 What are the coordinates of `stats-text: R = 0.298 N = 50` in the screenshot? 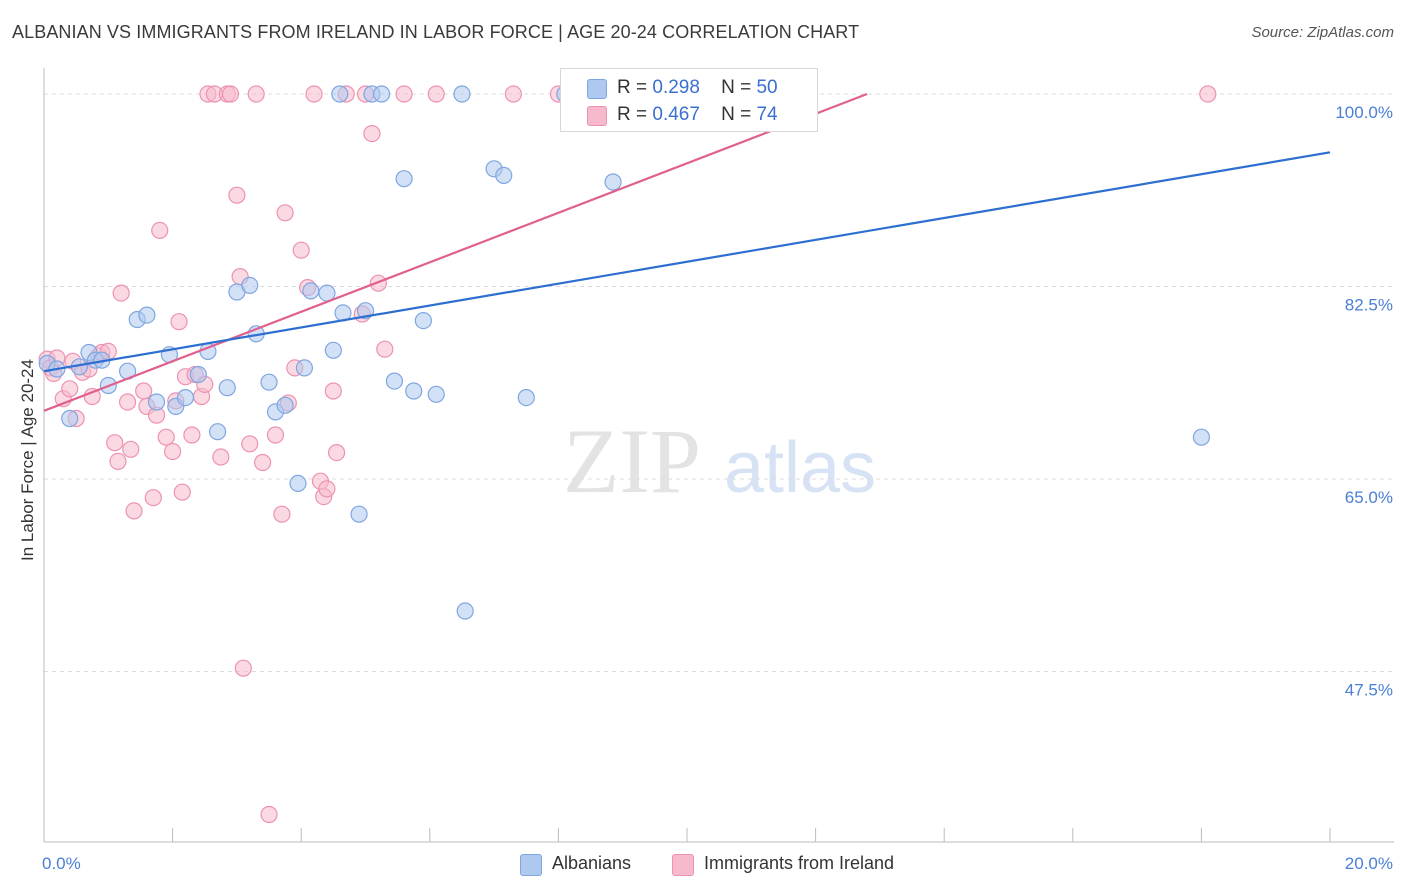 It's located at (697, 88).